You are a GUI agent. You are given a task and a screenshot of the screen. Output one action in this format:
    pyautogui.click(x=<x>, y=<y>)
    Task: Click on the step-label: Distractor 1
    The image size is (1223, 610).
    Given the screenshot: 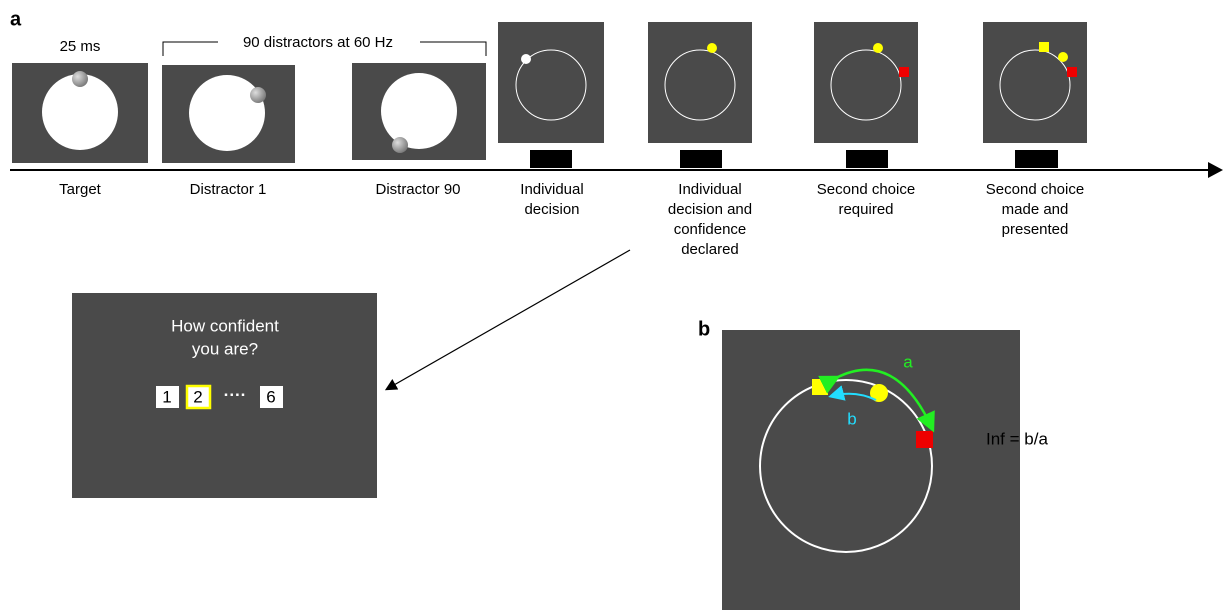 What is the action you would take?
    pyautogui.click(x=228, y=189)
    